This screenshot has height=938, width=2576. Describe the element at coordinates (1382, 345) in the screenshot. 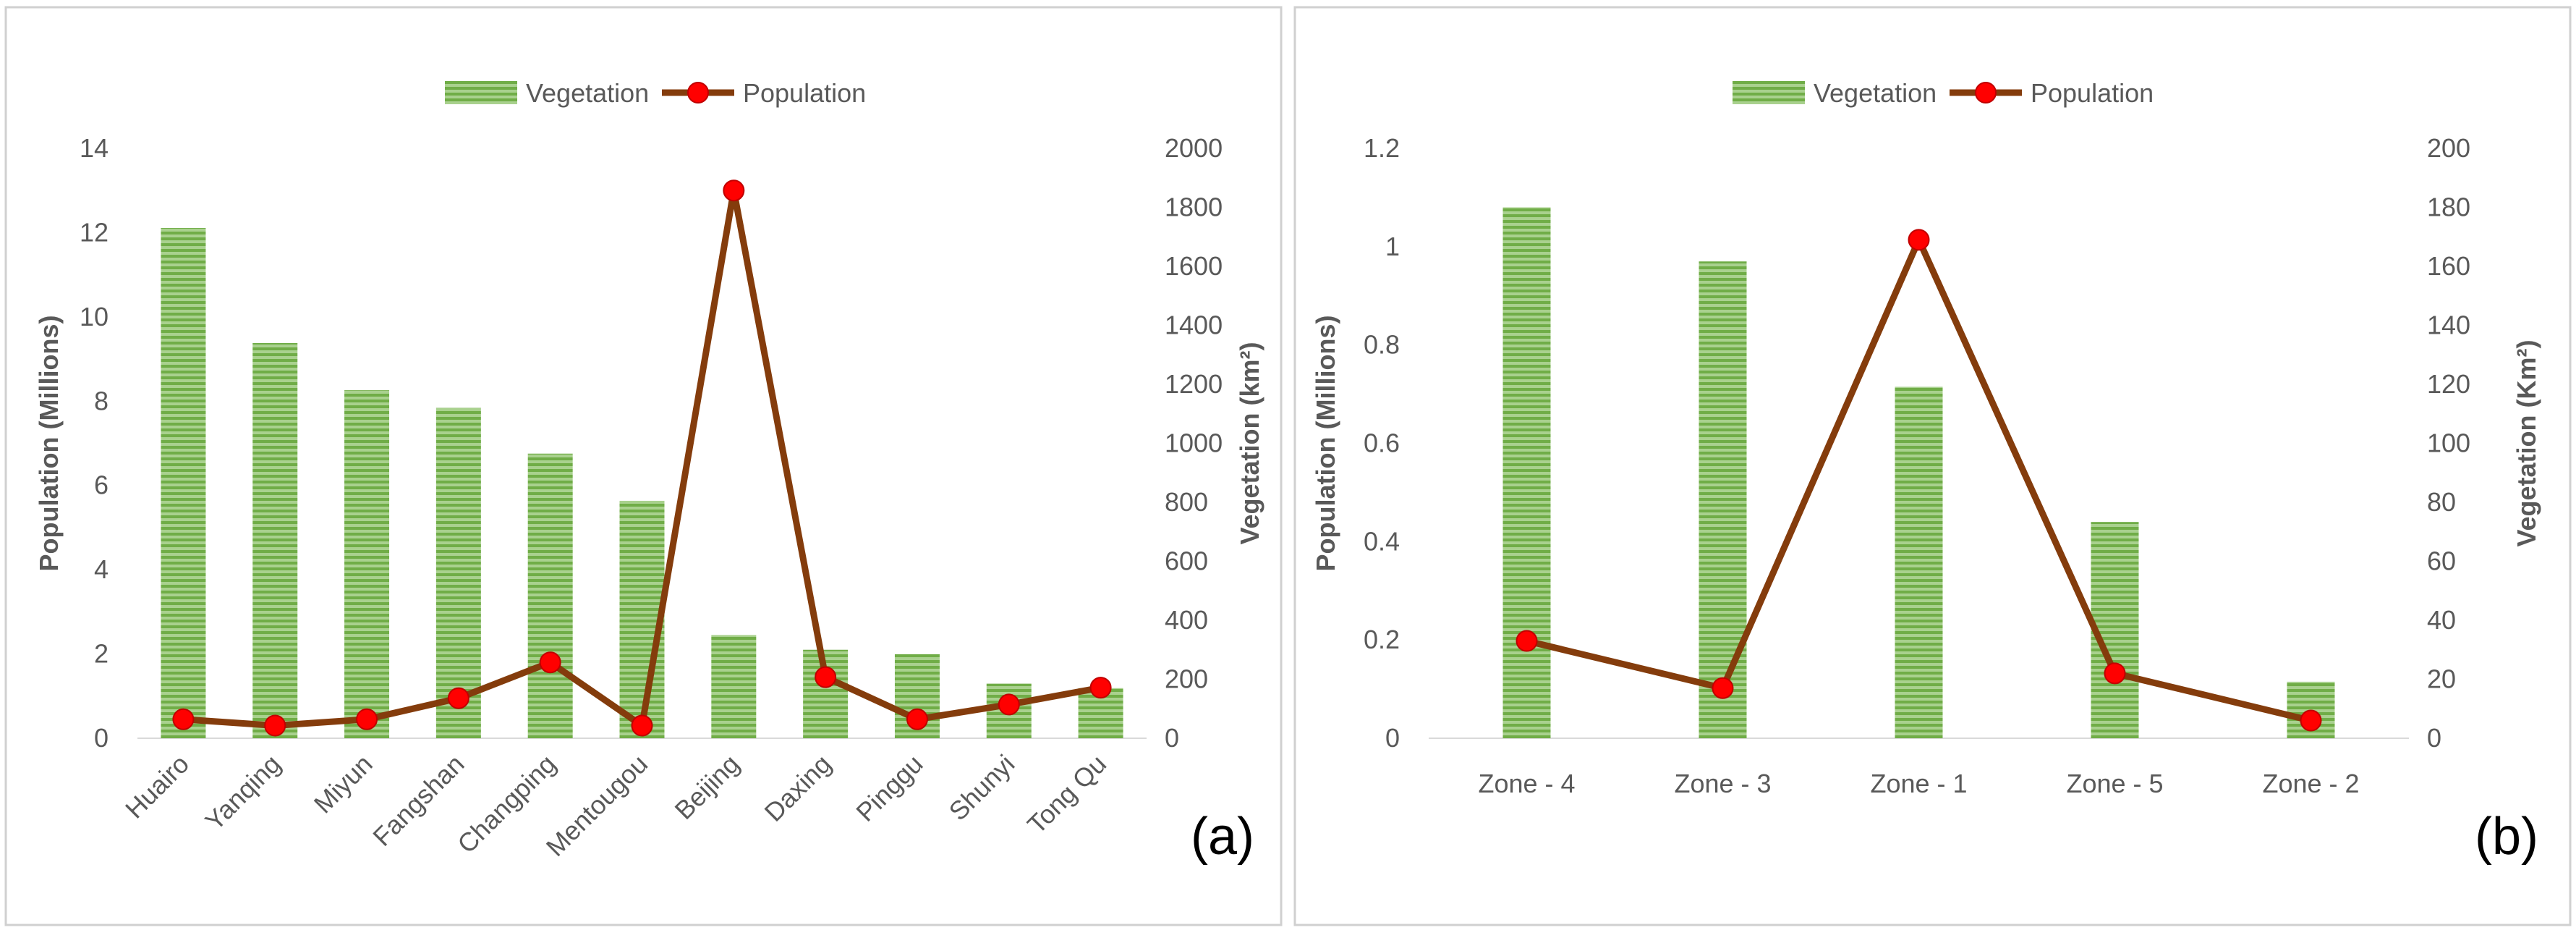

I see `y-left-tick-label: 0.8` at that location.